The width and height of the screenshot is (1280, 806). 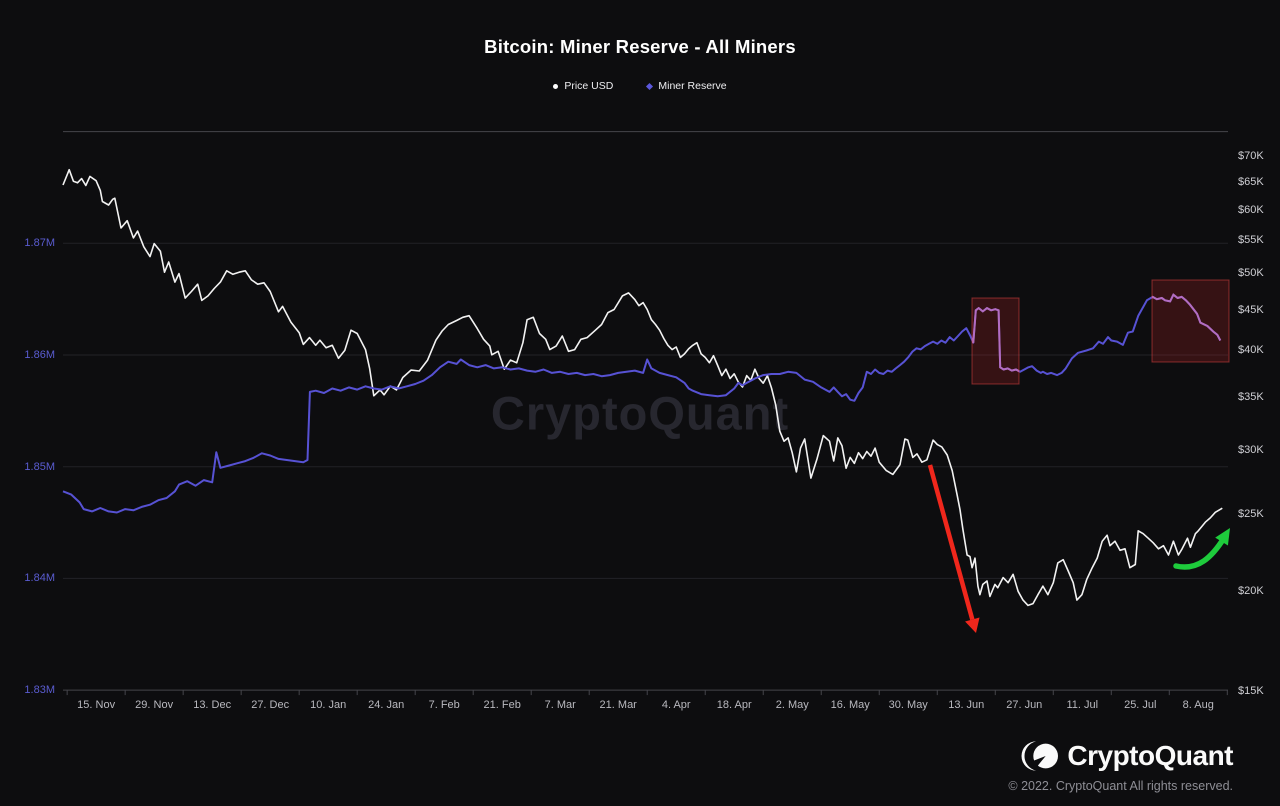 I want to click on x-axis-label: 11. Jul, so click(x=1082, y=705).